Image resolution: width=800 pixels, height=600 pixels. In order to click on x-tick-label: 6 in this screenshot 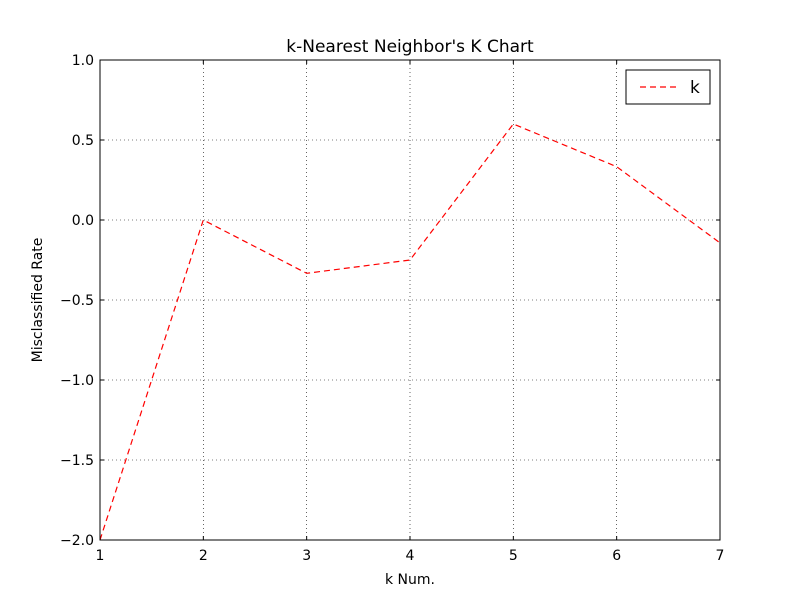, I will do `click(616, 556)`.